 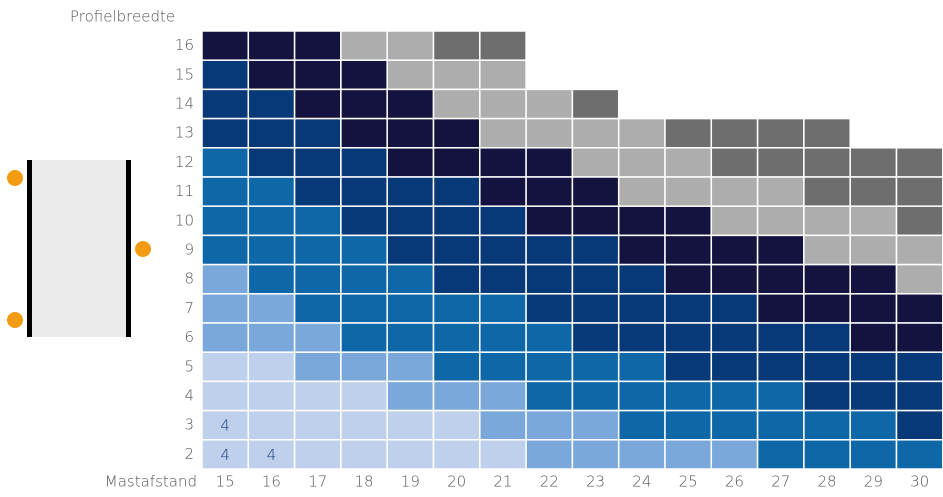 What do you see at coordinates (29, 248) in the screenshot?
I see `post` at bounding box center [29, 248].